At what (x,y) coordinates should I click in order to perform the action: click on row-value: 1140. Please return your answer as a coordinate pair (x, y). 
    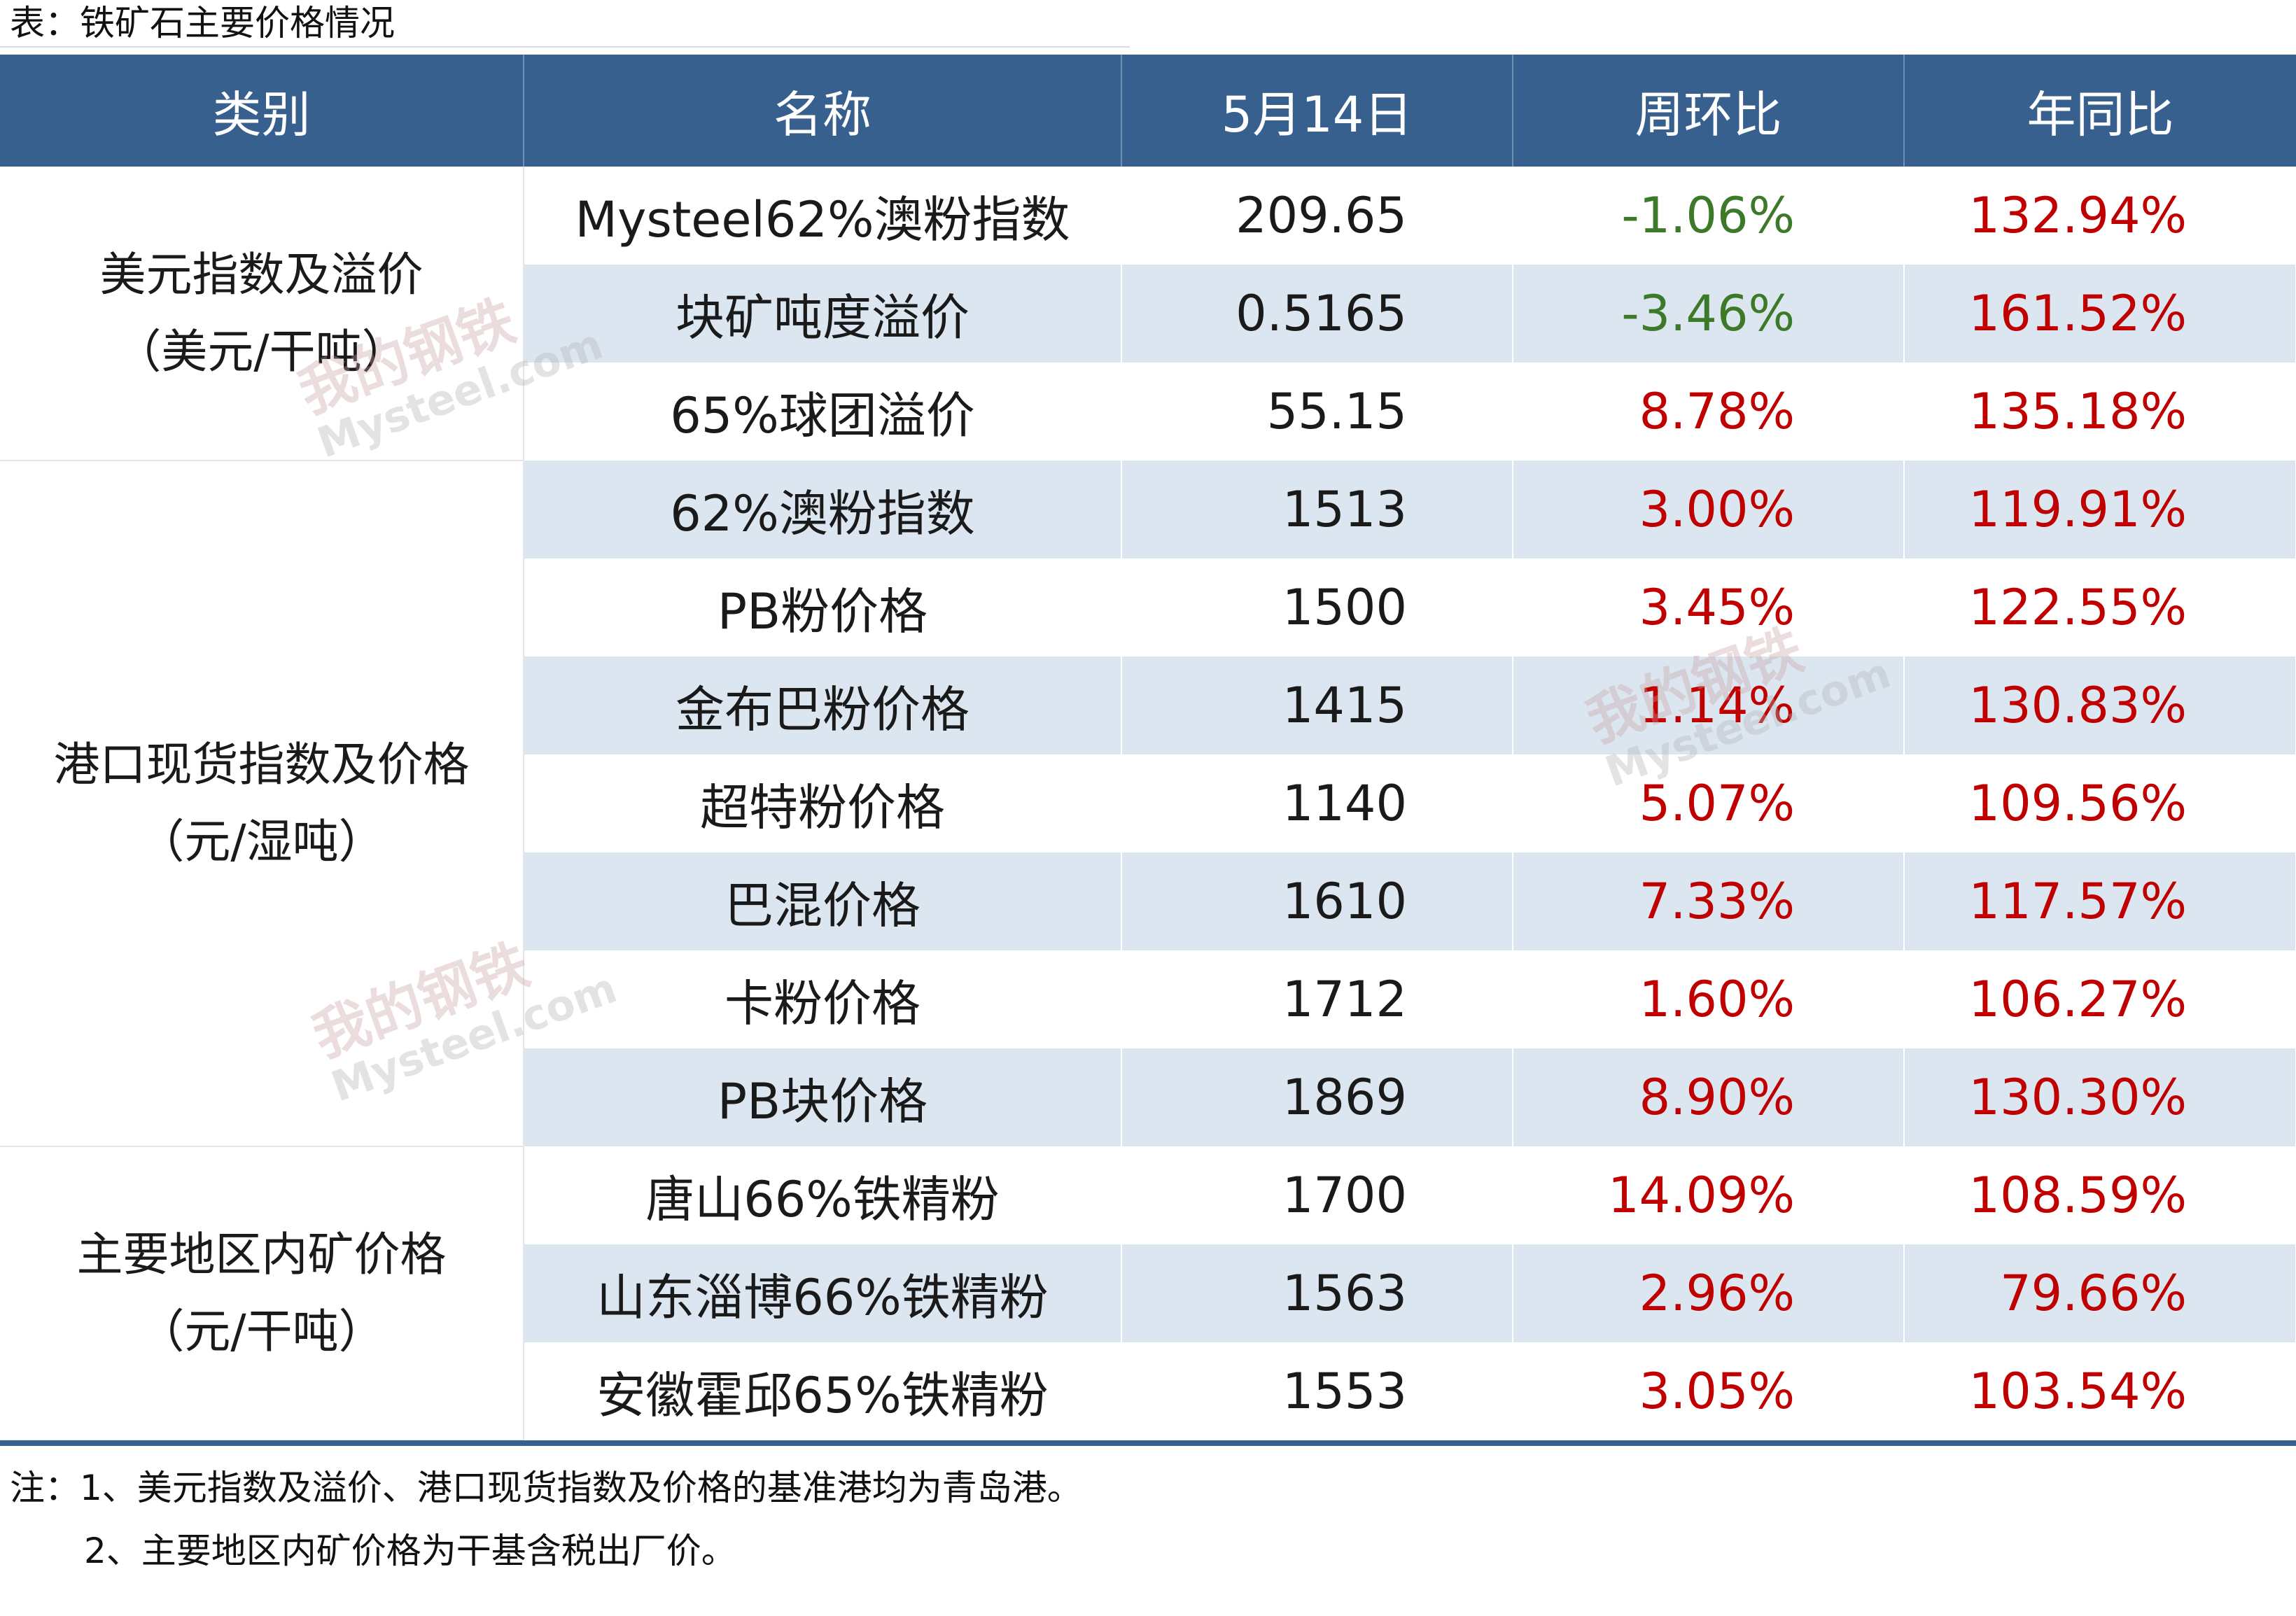
    Looking at the image, I should click on (1317, 803).